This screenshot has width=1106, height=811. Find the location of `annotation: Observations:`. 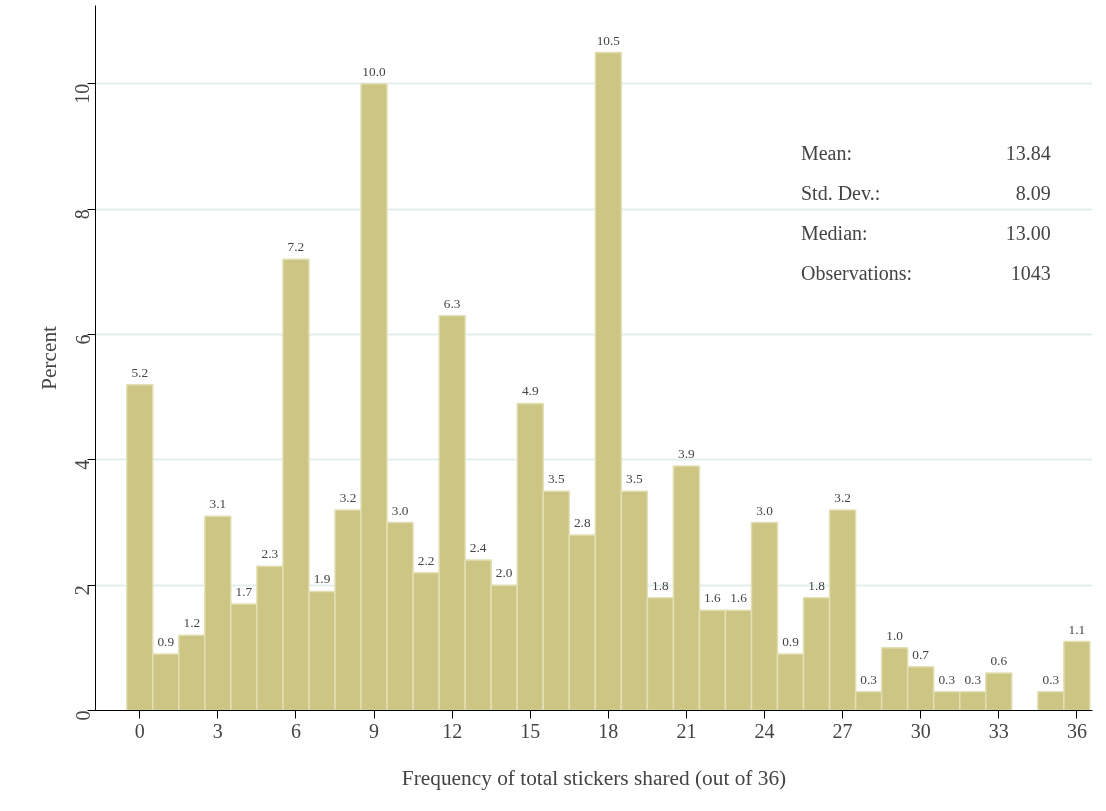

annotation: Observations: is located at coordinates (856, 273).